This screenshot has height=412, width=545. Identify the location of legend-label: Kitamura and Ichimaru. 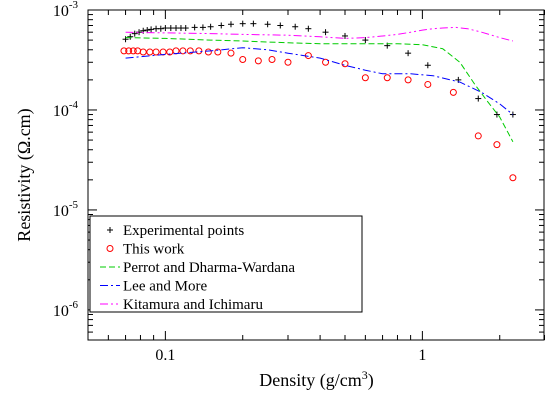
(193, 305).